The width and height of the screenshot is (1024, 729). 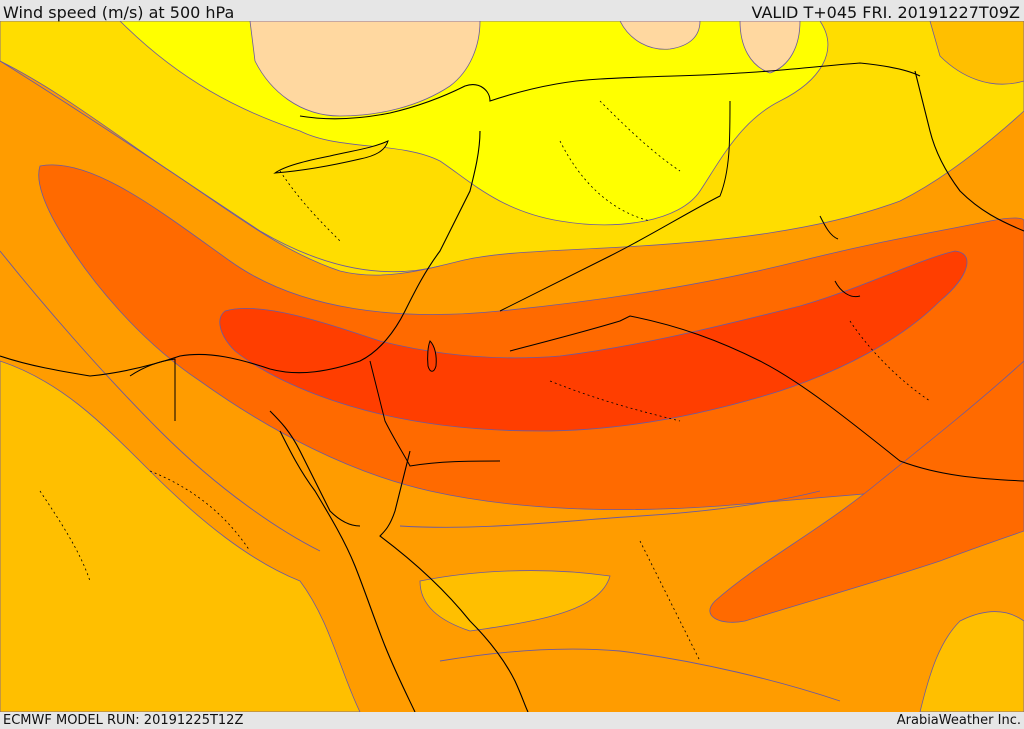 I want to click on band-jet-southeast, so click(x=866, y=491).